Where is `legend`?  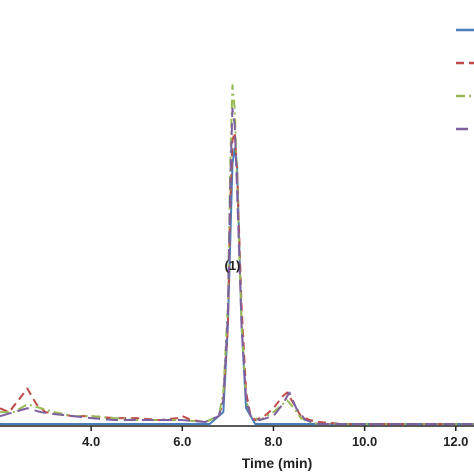
legend is located at coordinates (465, 79).